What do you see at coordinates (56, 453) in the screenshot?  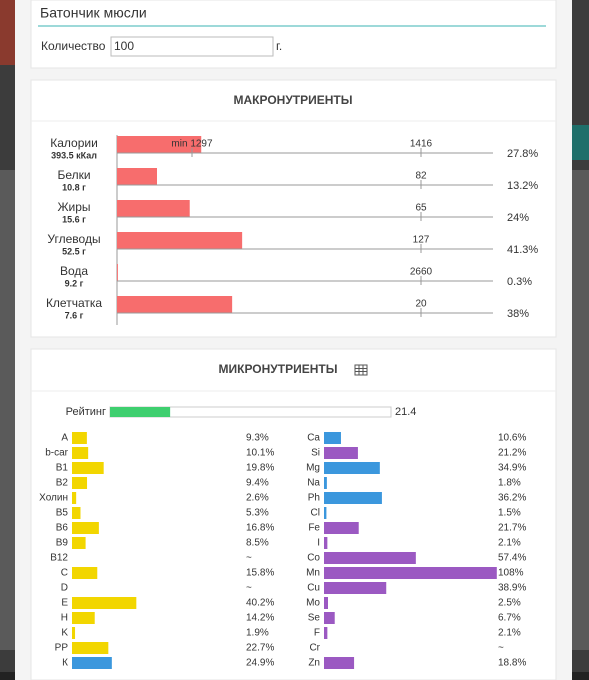 I see `micro-name: b-car` at bounding box center [56, 453].